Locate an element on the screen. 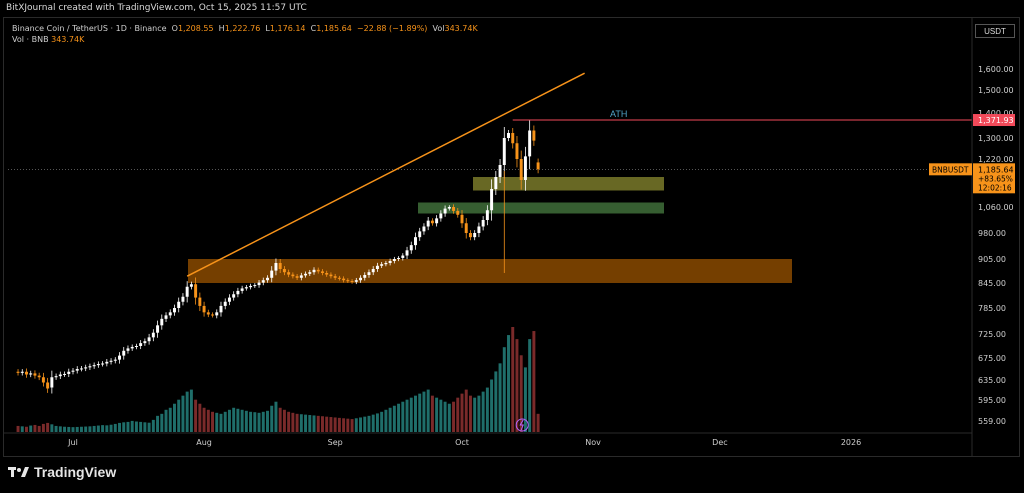 The image size is (1024, 493). y-tick-label: 1,220.00 is located at coordinates (996, 159).